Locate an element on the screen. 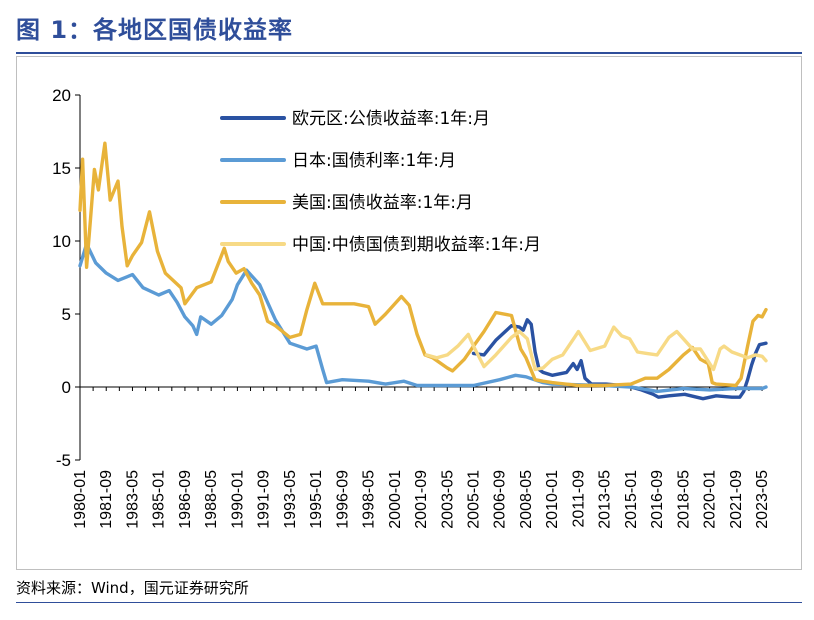  y-tick-label: 0 is located at coordinates (66, 387).